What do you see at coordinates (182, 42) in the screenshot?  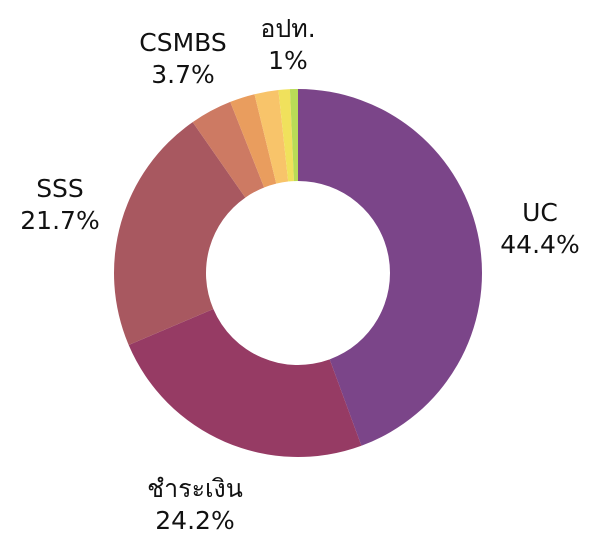 I see `slice-label: CSMBS` at bounding box center [182, 42].